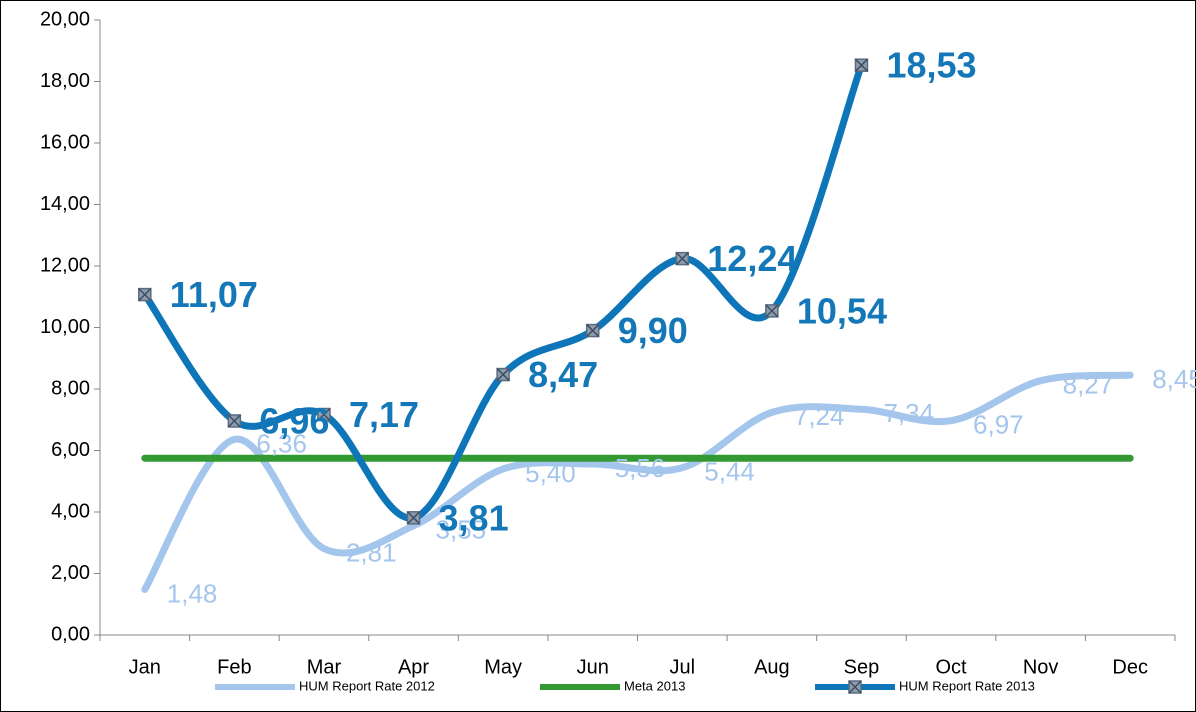 The image size is (1196, 712). Describe the element at coordinates (729, 472) in the screenshot. I see `data-label: 5,44` at that location.